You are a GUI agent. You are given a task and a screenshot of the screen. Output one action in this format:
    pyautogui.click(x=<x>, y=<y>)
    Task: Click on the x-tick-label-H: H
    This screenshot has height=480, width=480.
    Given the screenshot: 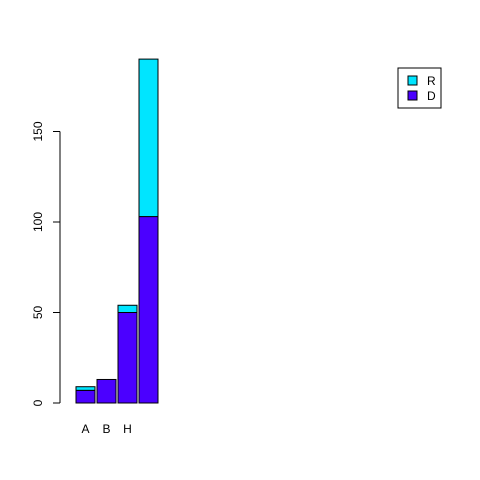 What is the action you would take?
    pyautogui.click(x=127, y=429)
    